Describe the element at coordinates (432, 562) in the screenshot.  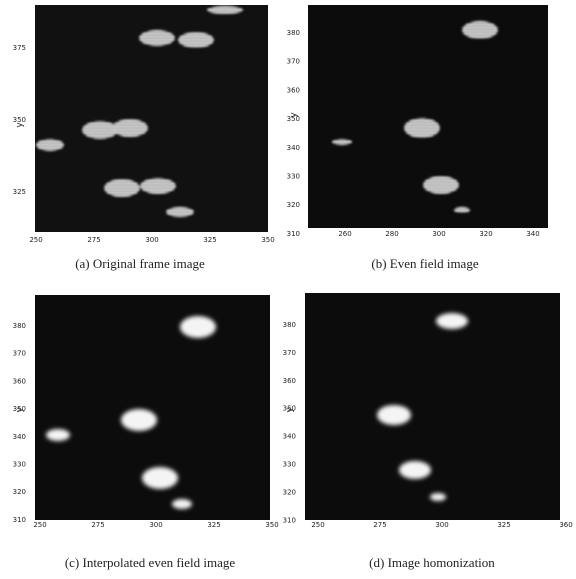
I see `caption: (d) Image homonization` at that location.